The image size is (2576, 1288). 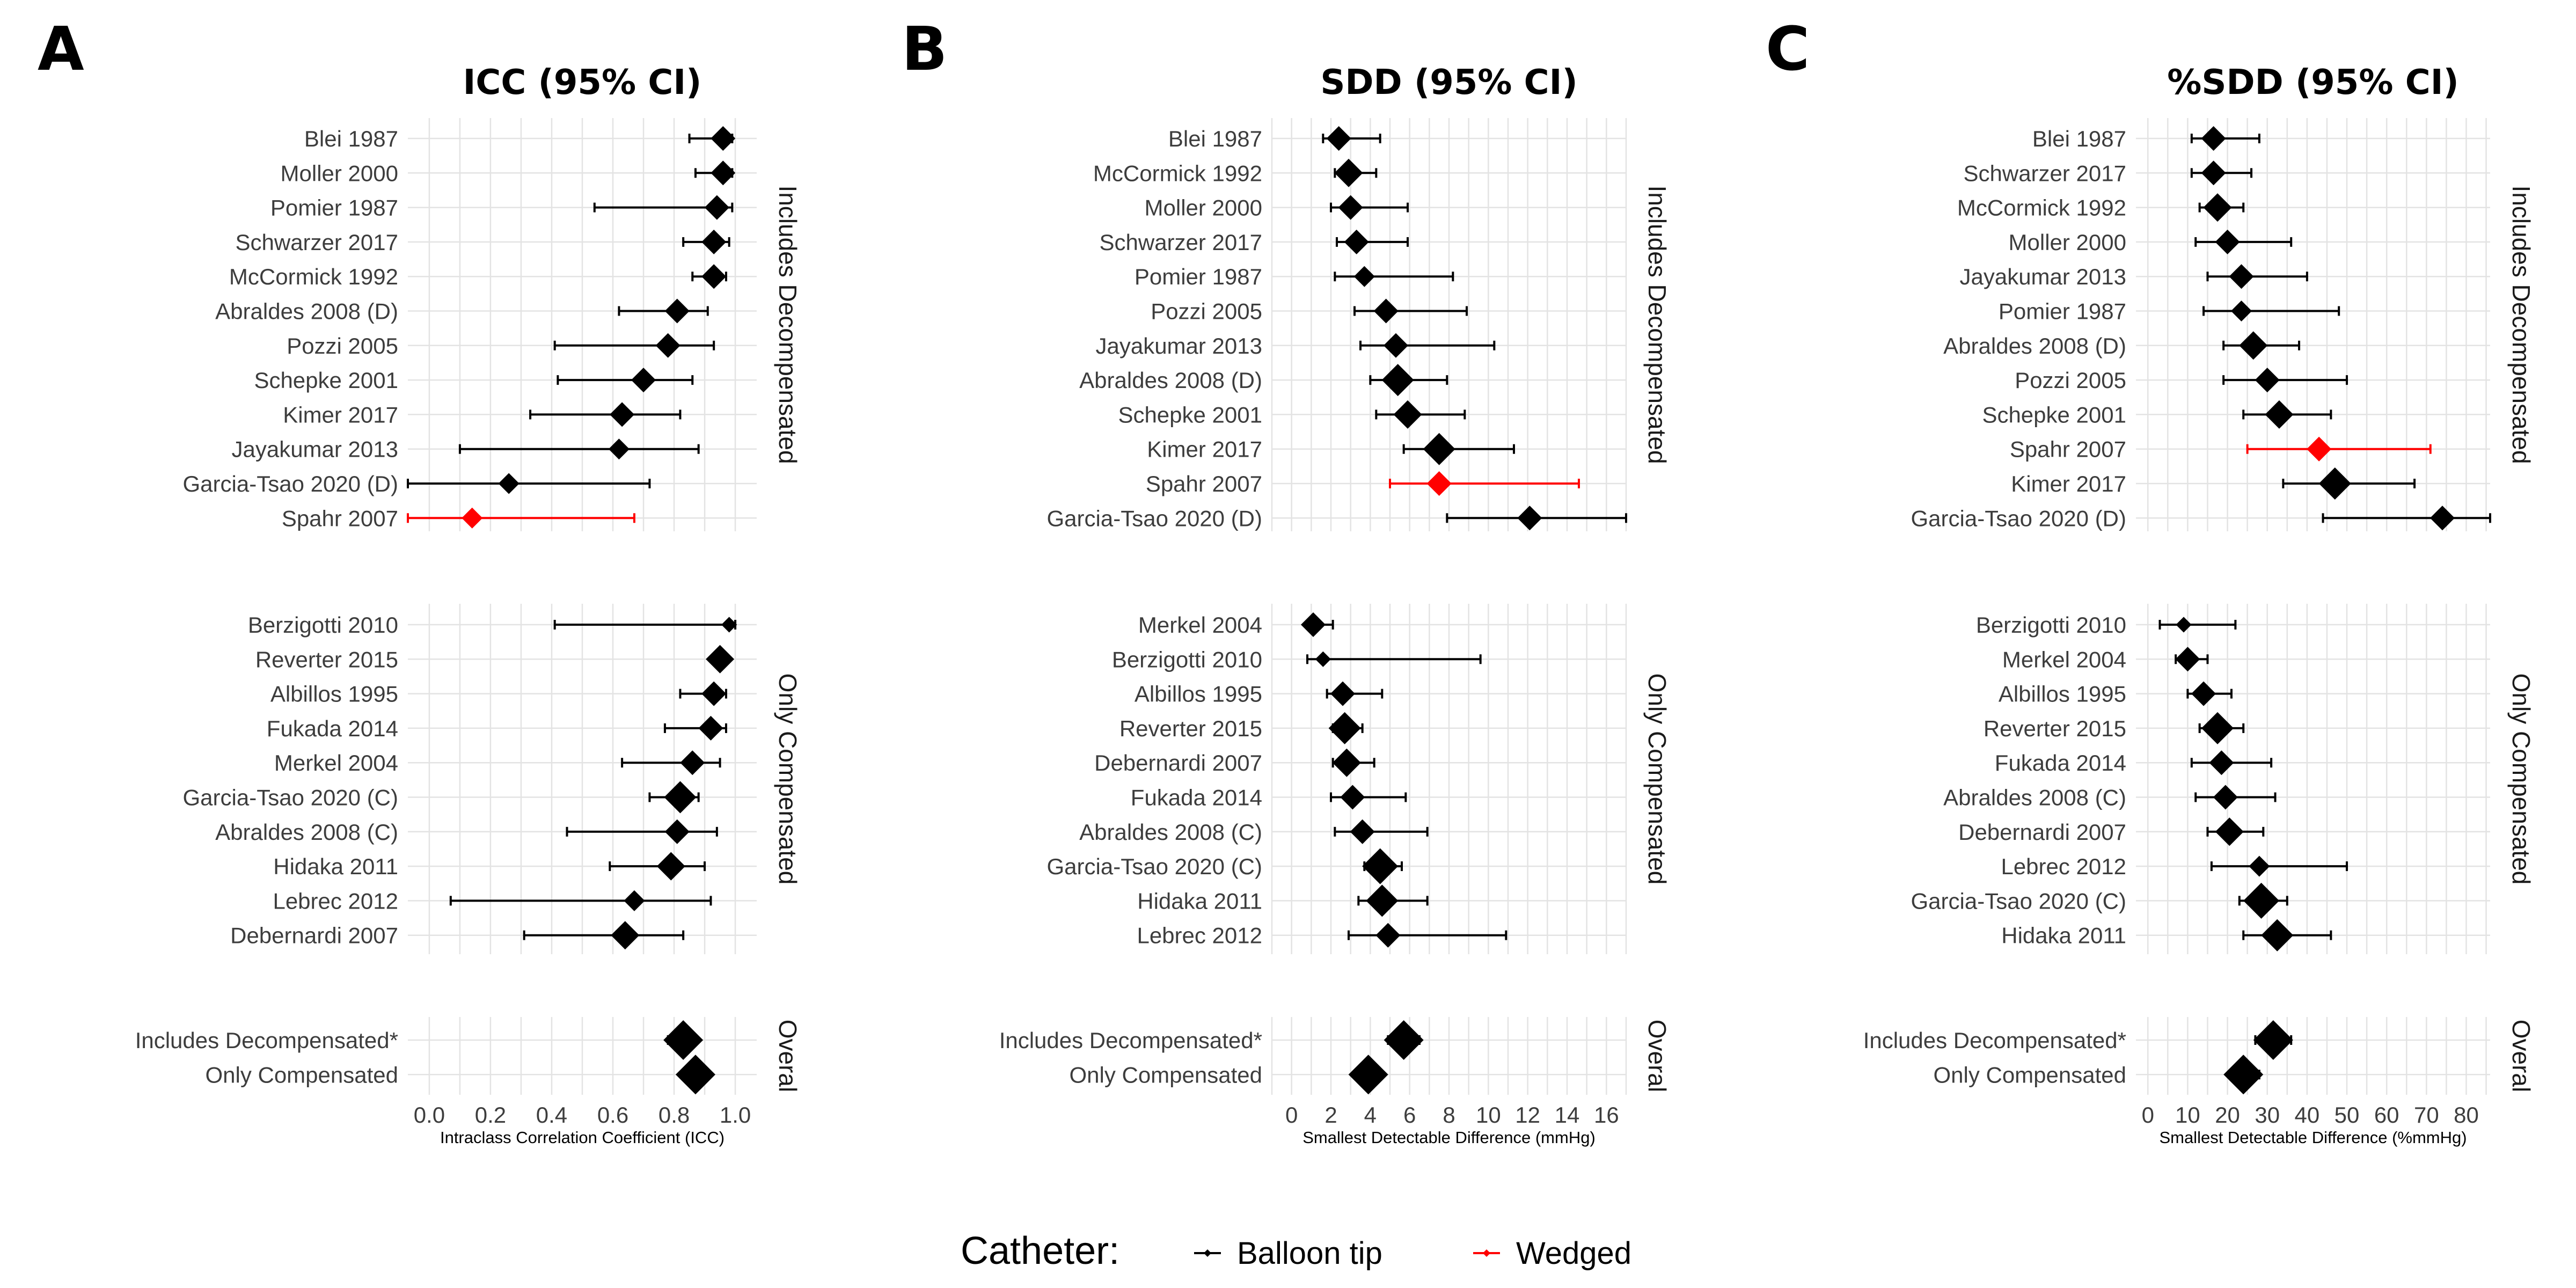 I want to click on study-label: Abraldes 2008 (D), so click(x=306, y=311).